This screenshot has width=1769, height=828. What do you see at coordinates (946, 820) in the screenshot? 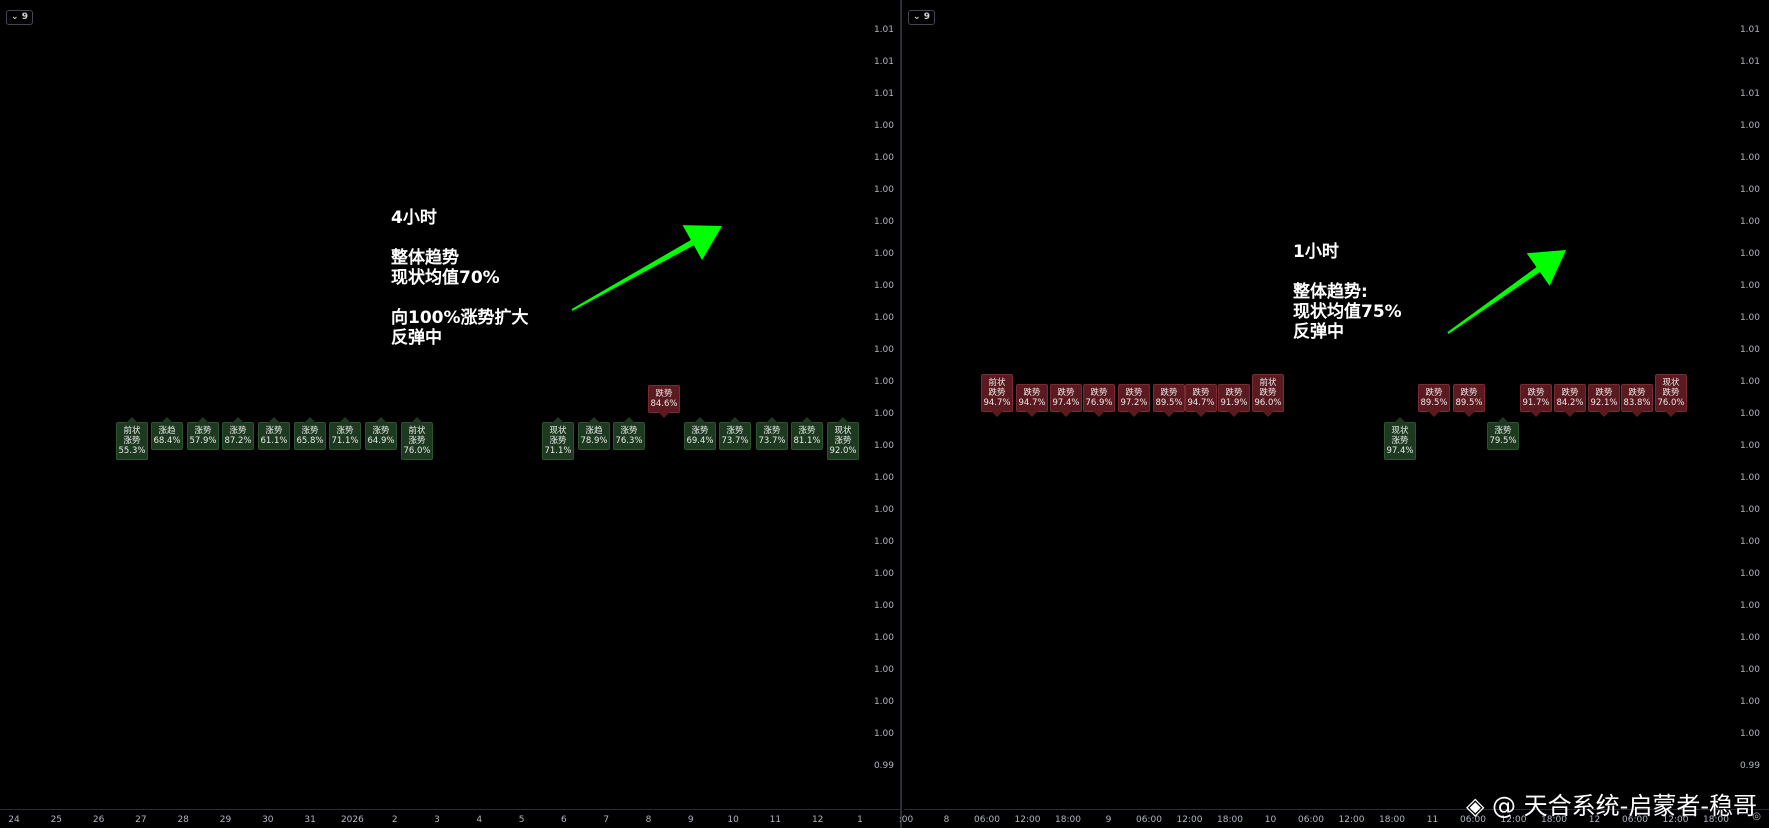
I see `time-label: 8` at bounding box center [946, 820].